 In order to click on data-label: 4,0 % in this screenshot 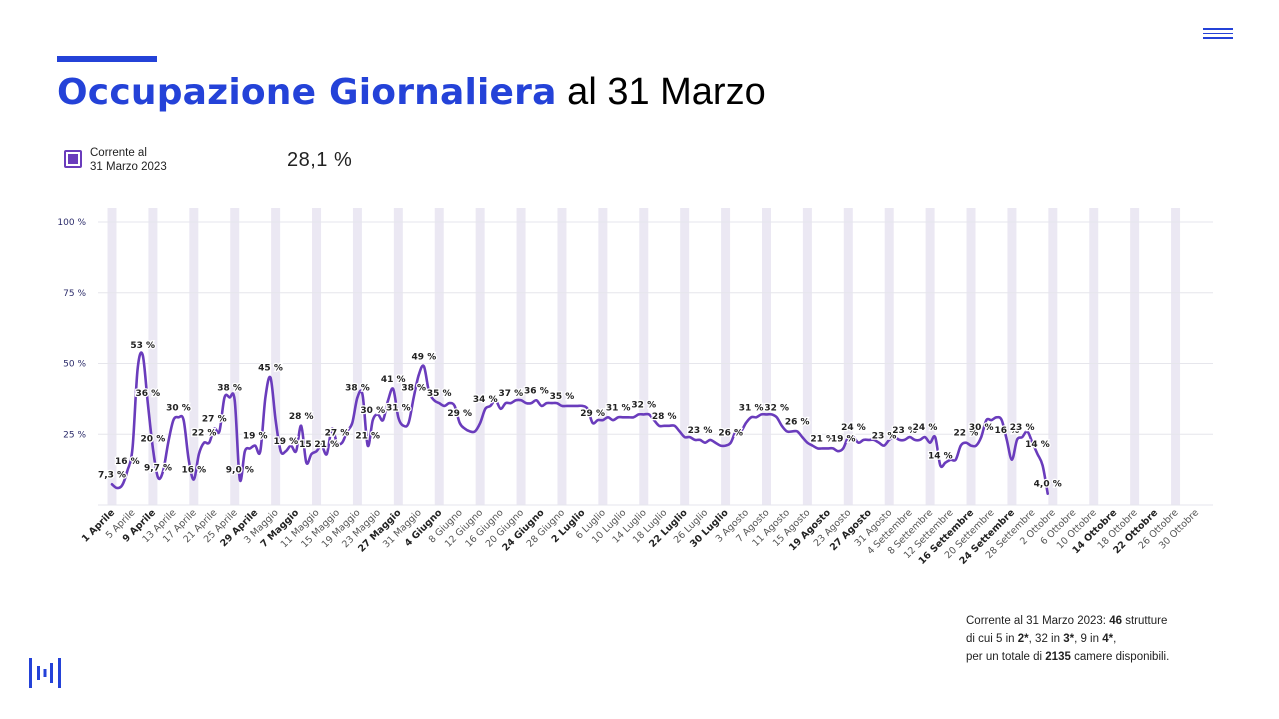, I will do `click(1048, 485)`.